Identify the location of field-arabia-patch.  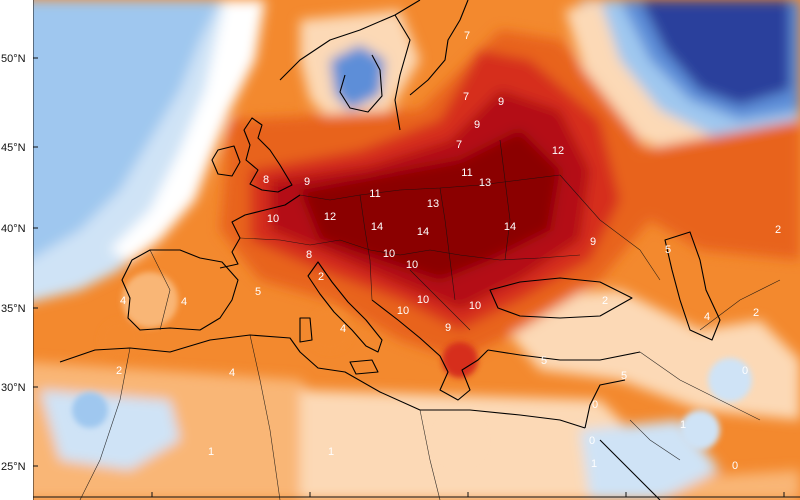
(700, 430).